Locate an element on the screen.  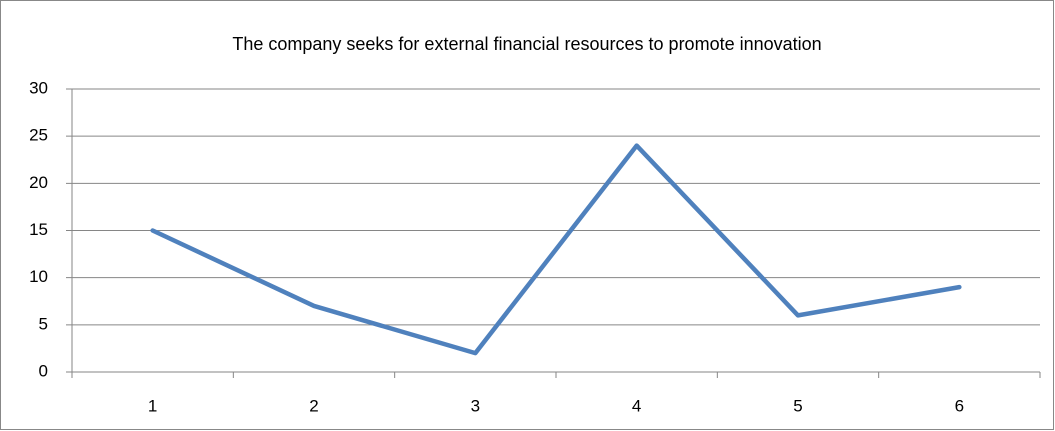
x-tick-label: 5 is located at coordinates (797, 405).